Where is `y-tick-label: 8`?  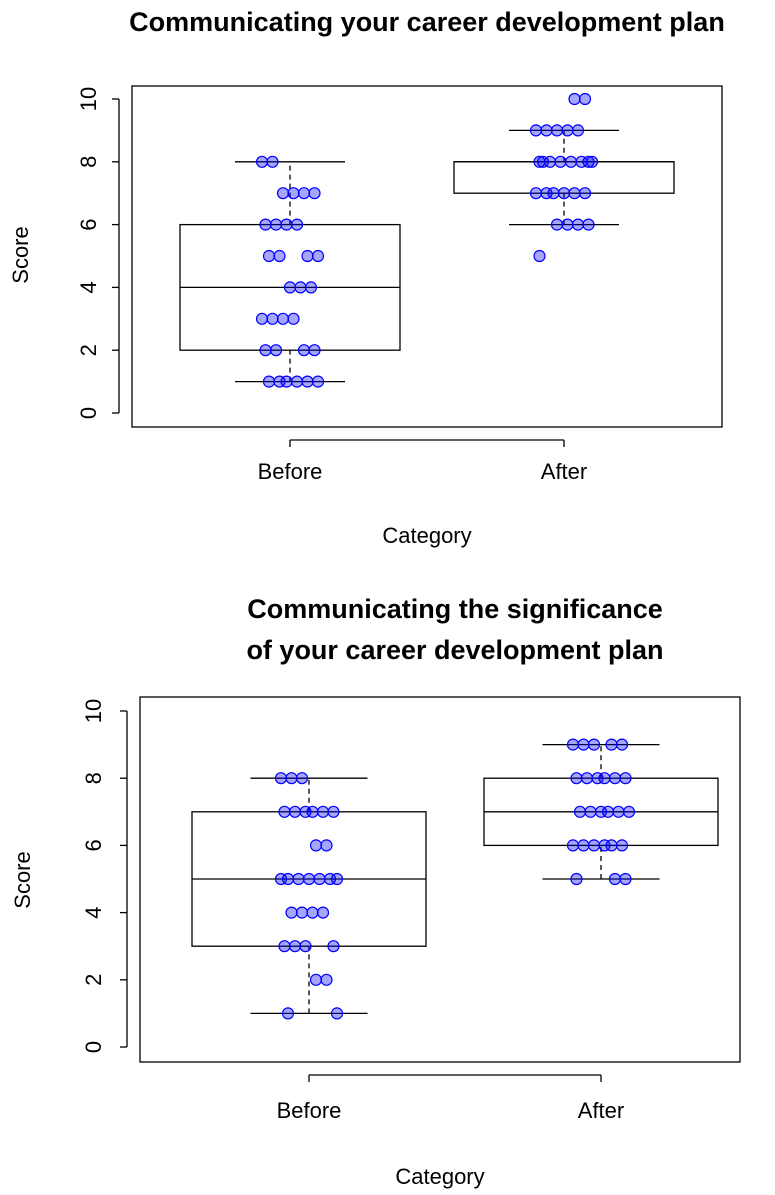
y-tick-label: 8 is located at coordinates (93, 778).